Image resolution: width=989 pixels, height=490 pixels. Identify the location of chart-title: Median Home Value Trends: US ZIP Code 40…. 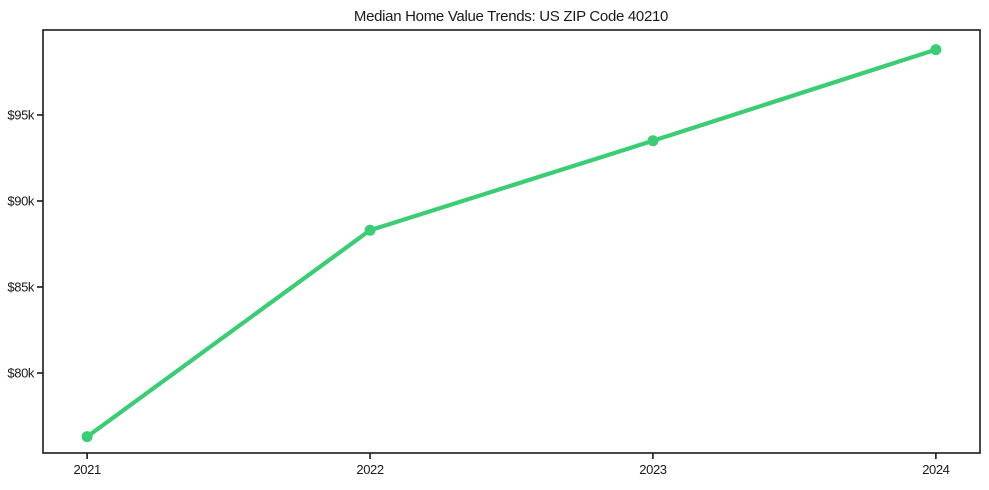
(511, 16).